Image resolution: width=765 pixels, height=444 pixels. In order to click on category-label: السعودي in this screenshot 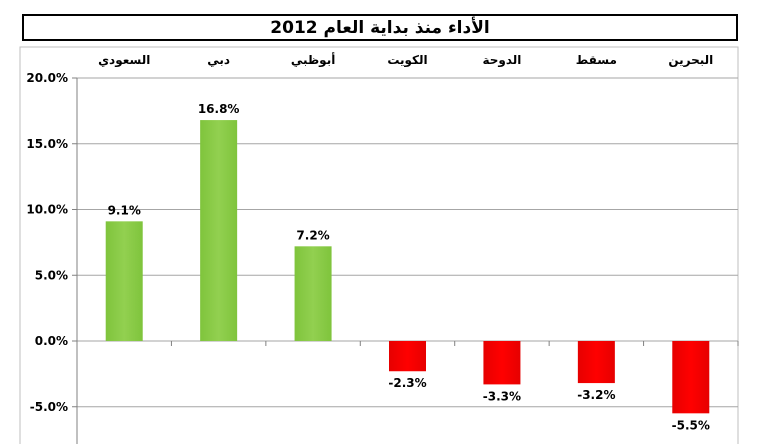, I will do `click(124, 60)`.